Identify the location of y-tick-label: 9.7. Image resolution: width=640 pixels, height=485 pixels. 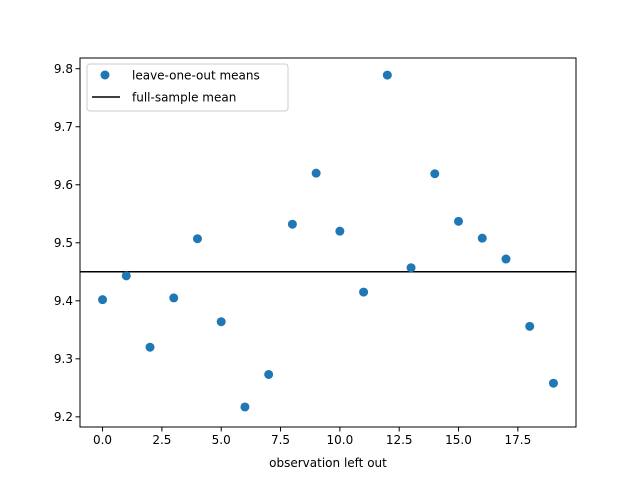
(63, 127).